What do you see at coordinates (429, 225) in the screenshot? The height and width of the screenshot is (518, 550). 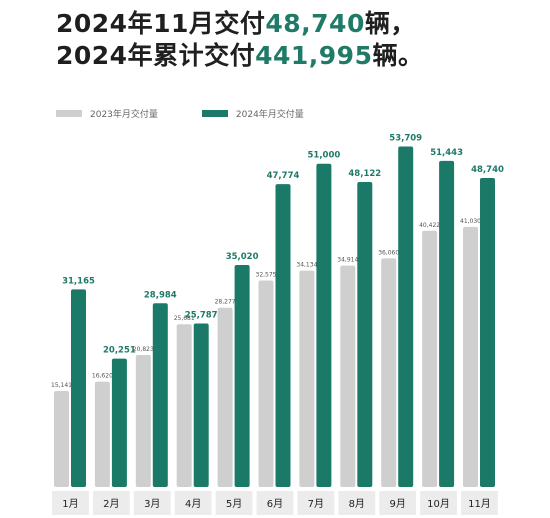 I see `bar-label-2023: 40,422` at bounding box center [429, 225].